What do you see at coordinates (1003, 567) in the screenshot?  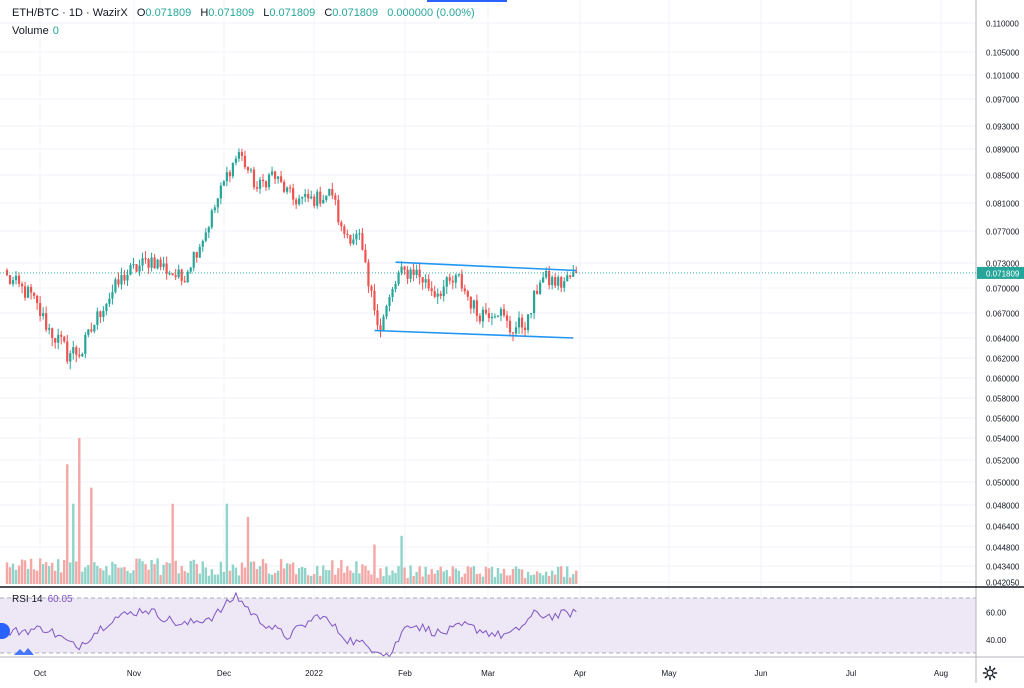 I see `price-tick-label: 0.043400` at bounding box center [1003, 567].